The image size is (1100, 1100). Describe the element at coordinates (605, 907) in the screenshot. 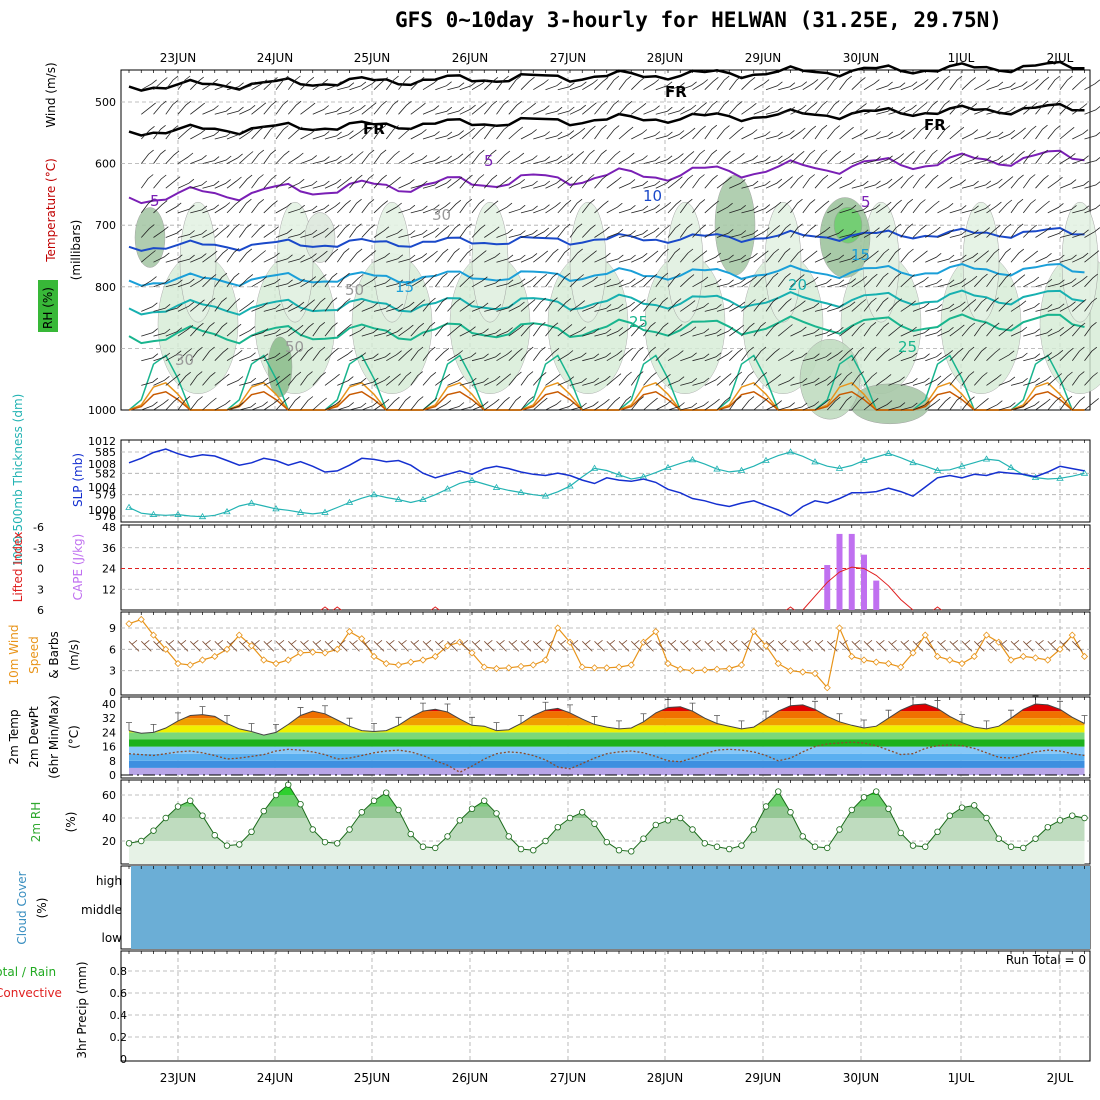

I see `cloud-panel` at that location.